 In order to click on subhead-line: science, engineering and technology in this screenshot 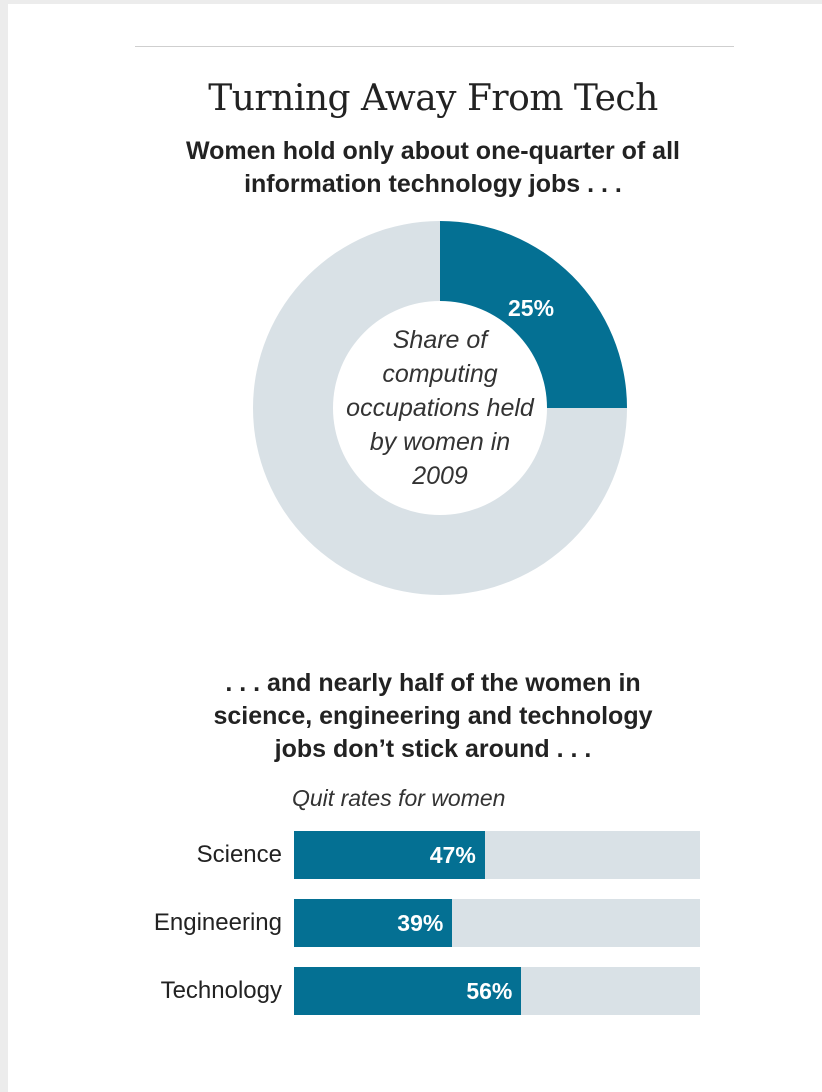, I will do `click(433, 716)`.